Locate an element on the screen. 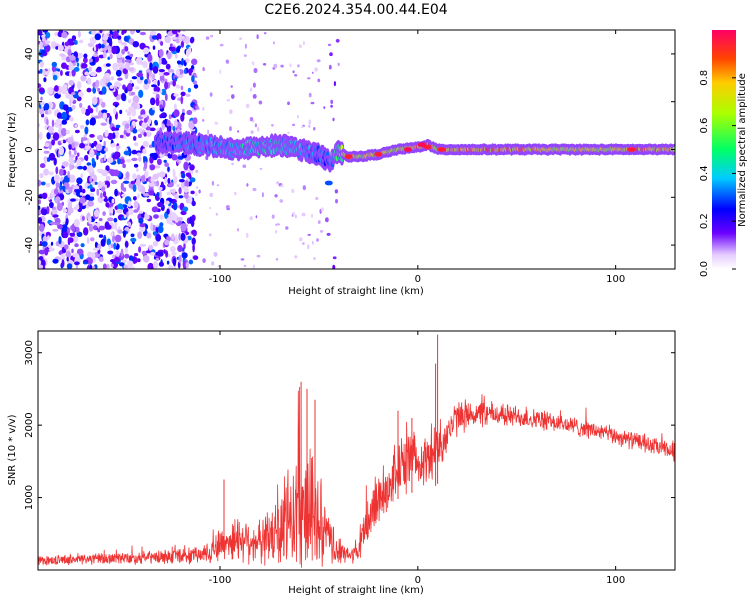 The width and height of the screenshot is (750, 600). colorbar-axes: 0.0 0.2 0.4 0.6 0.8 is located at coordinates (717, 173).